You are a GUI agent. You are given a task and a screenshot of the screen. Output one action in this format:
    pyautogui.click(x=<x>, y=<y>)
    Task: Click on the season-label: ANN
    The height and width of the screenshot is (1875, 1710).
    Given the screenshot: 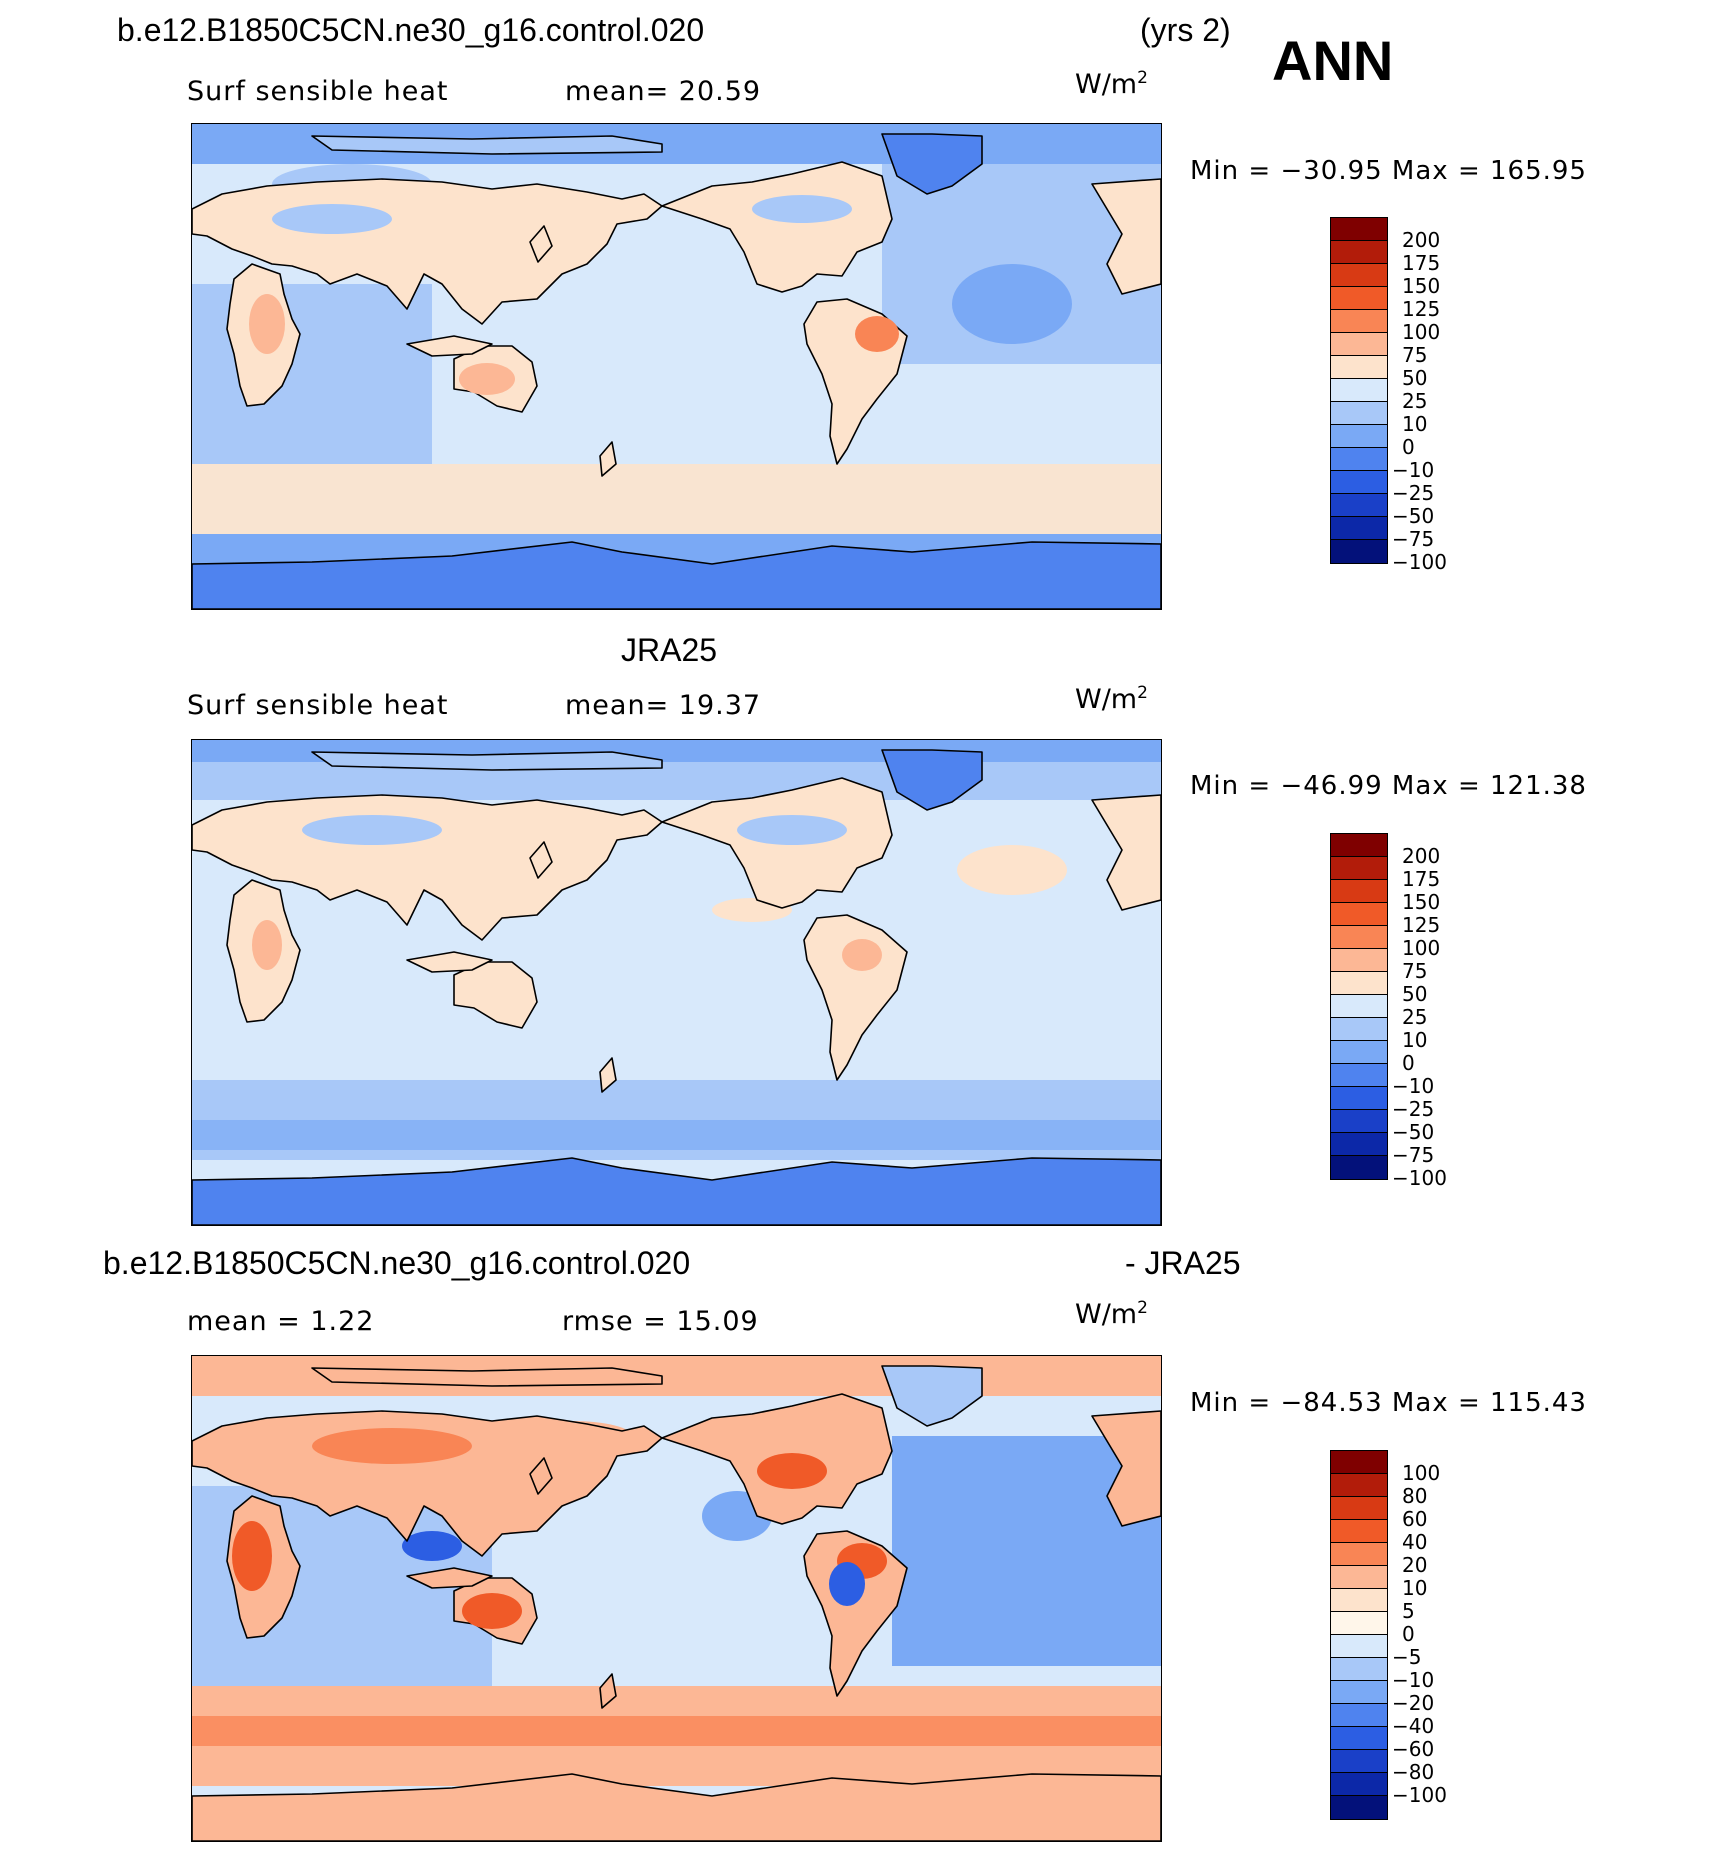 What is the action you would take?
    pyautogui.click(x=1333, y=60)
    